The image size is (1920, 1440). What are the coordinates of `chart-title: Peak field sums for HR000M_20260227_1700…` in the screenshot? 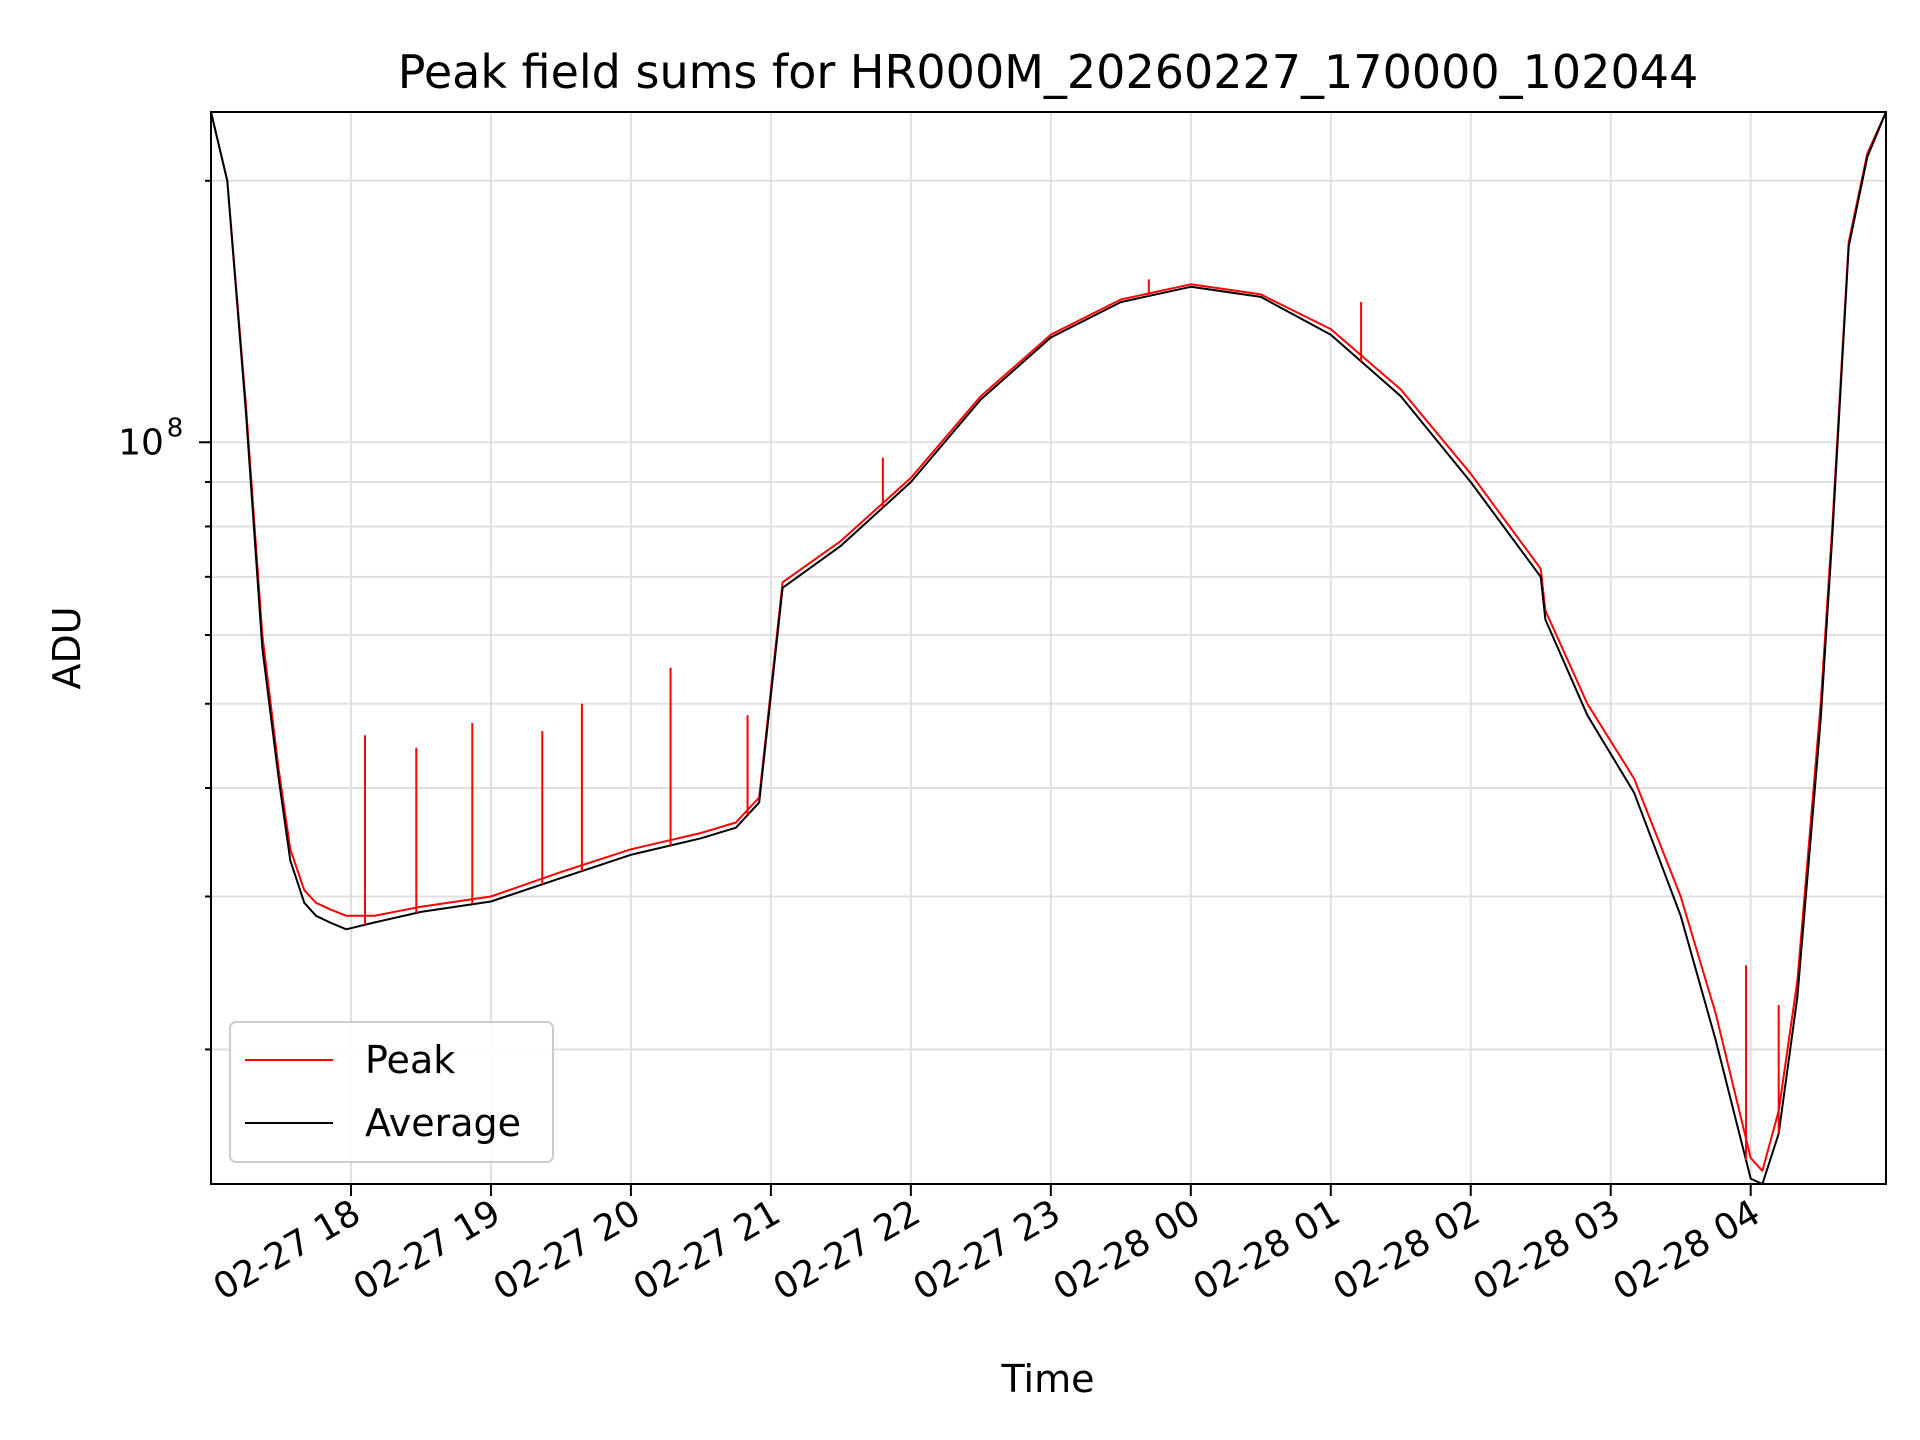 It's located at (1048, 72).